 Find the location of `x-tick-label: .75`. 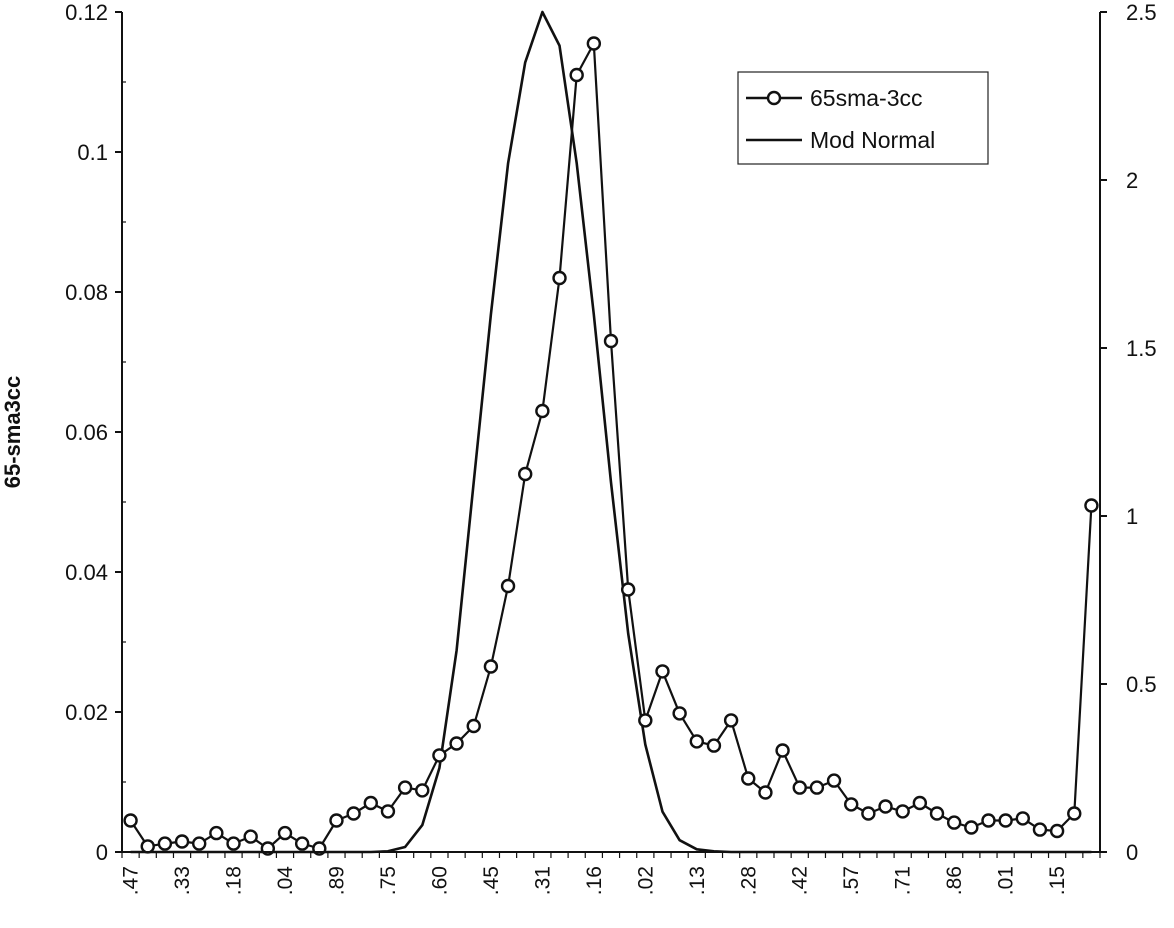

x-tick-label: .75 is located at coordinates (388, 880).